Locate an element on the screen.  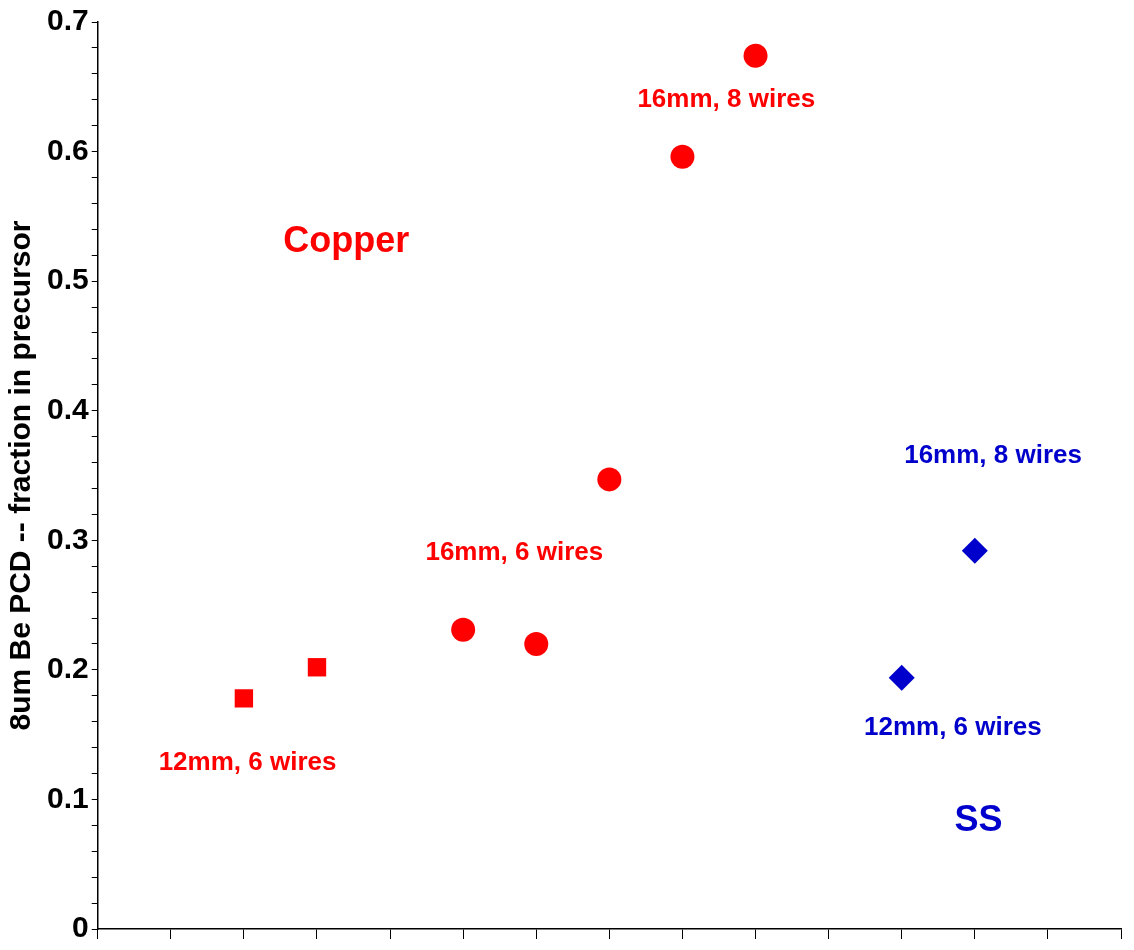
y-tick-label: 0.1 is located at coordinates (67, 797).